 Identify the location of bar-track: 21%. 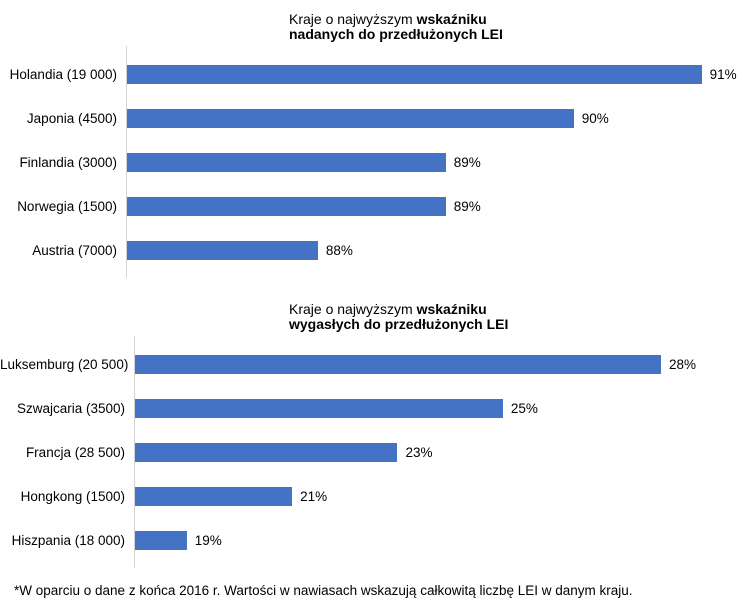
(442, 496).